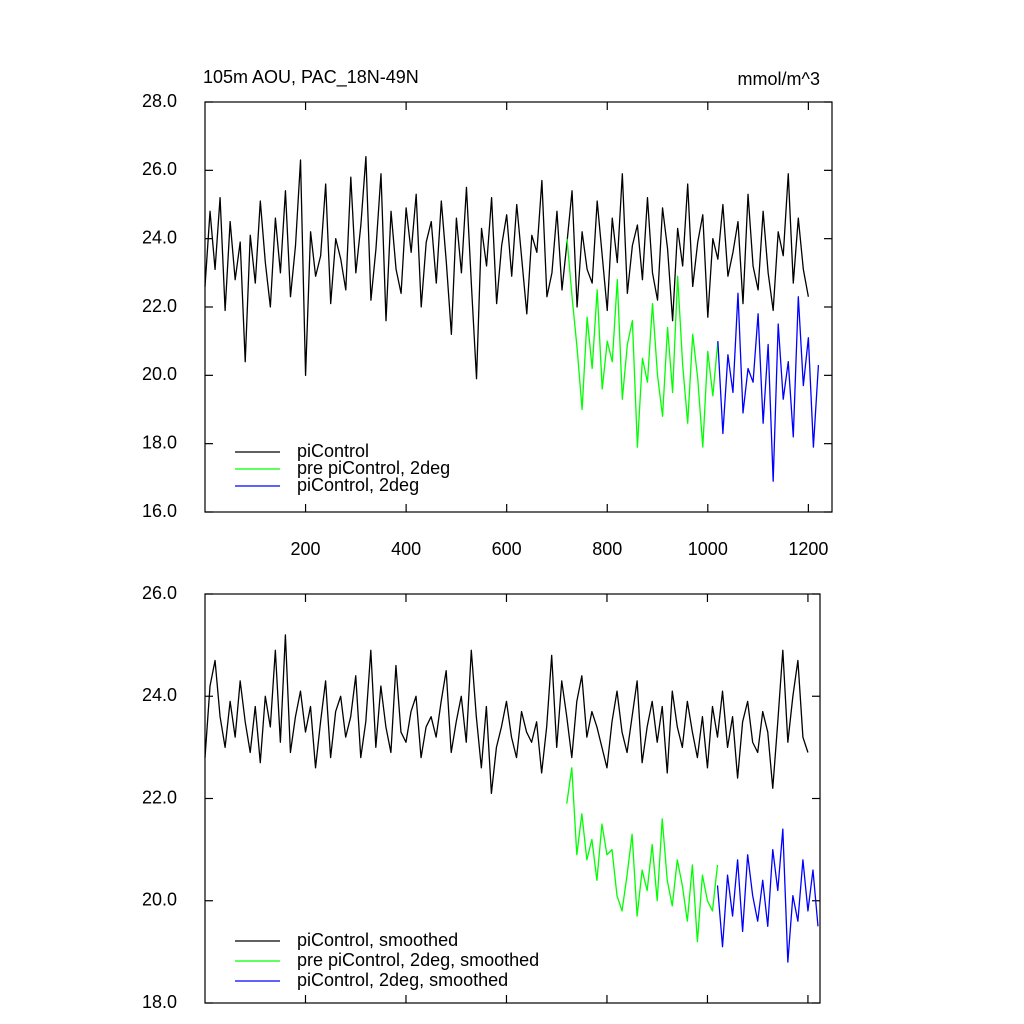 The image size is (1024, 1024). I want to click on legend-label: pre piControl, 2deg, so click(373, 468).